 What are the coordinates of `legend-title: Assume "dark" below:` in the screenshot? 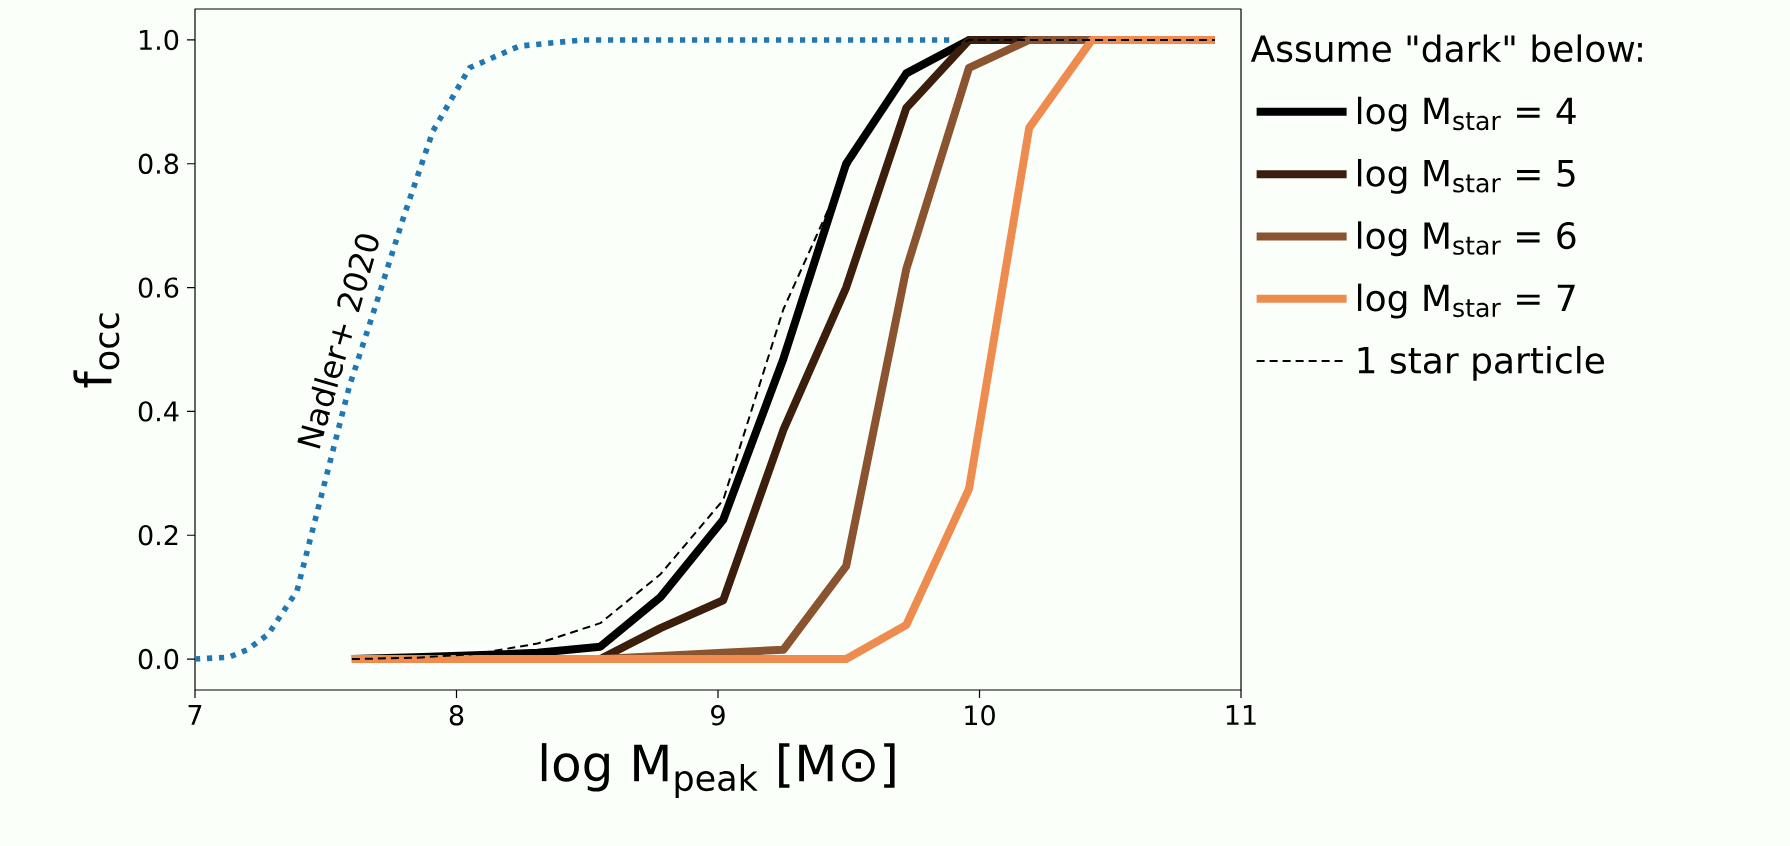 It's located at (1446, 48).